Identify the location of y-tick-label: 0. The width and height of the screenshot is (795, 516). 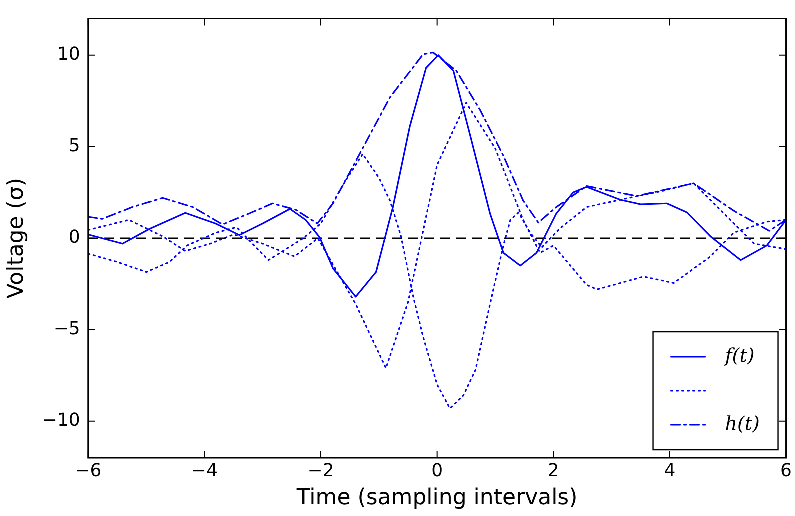
(74, 237).